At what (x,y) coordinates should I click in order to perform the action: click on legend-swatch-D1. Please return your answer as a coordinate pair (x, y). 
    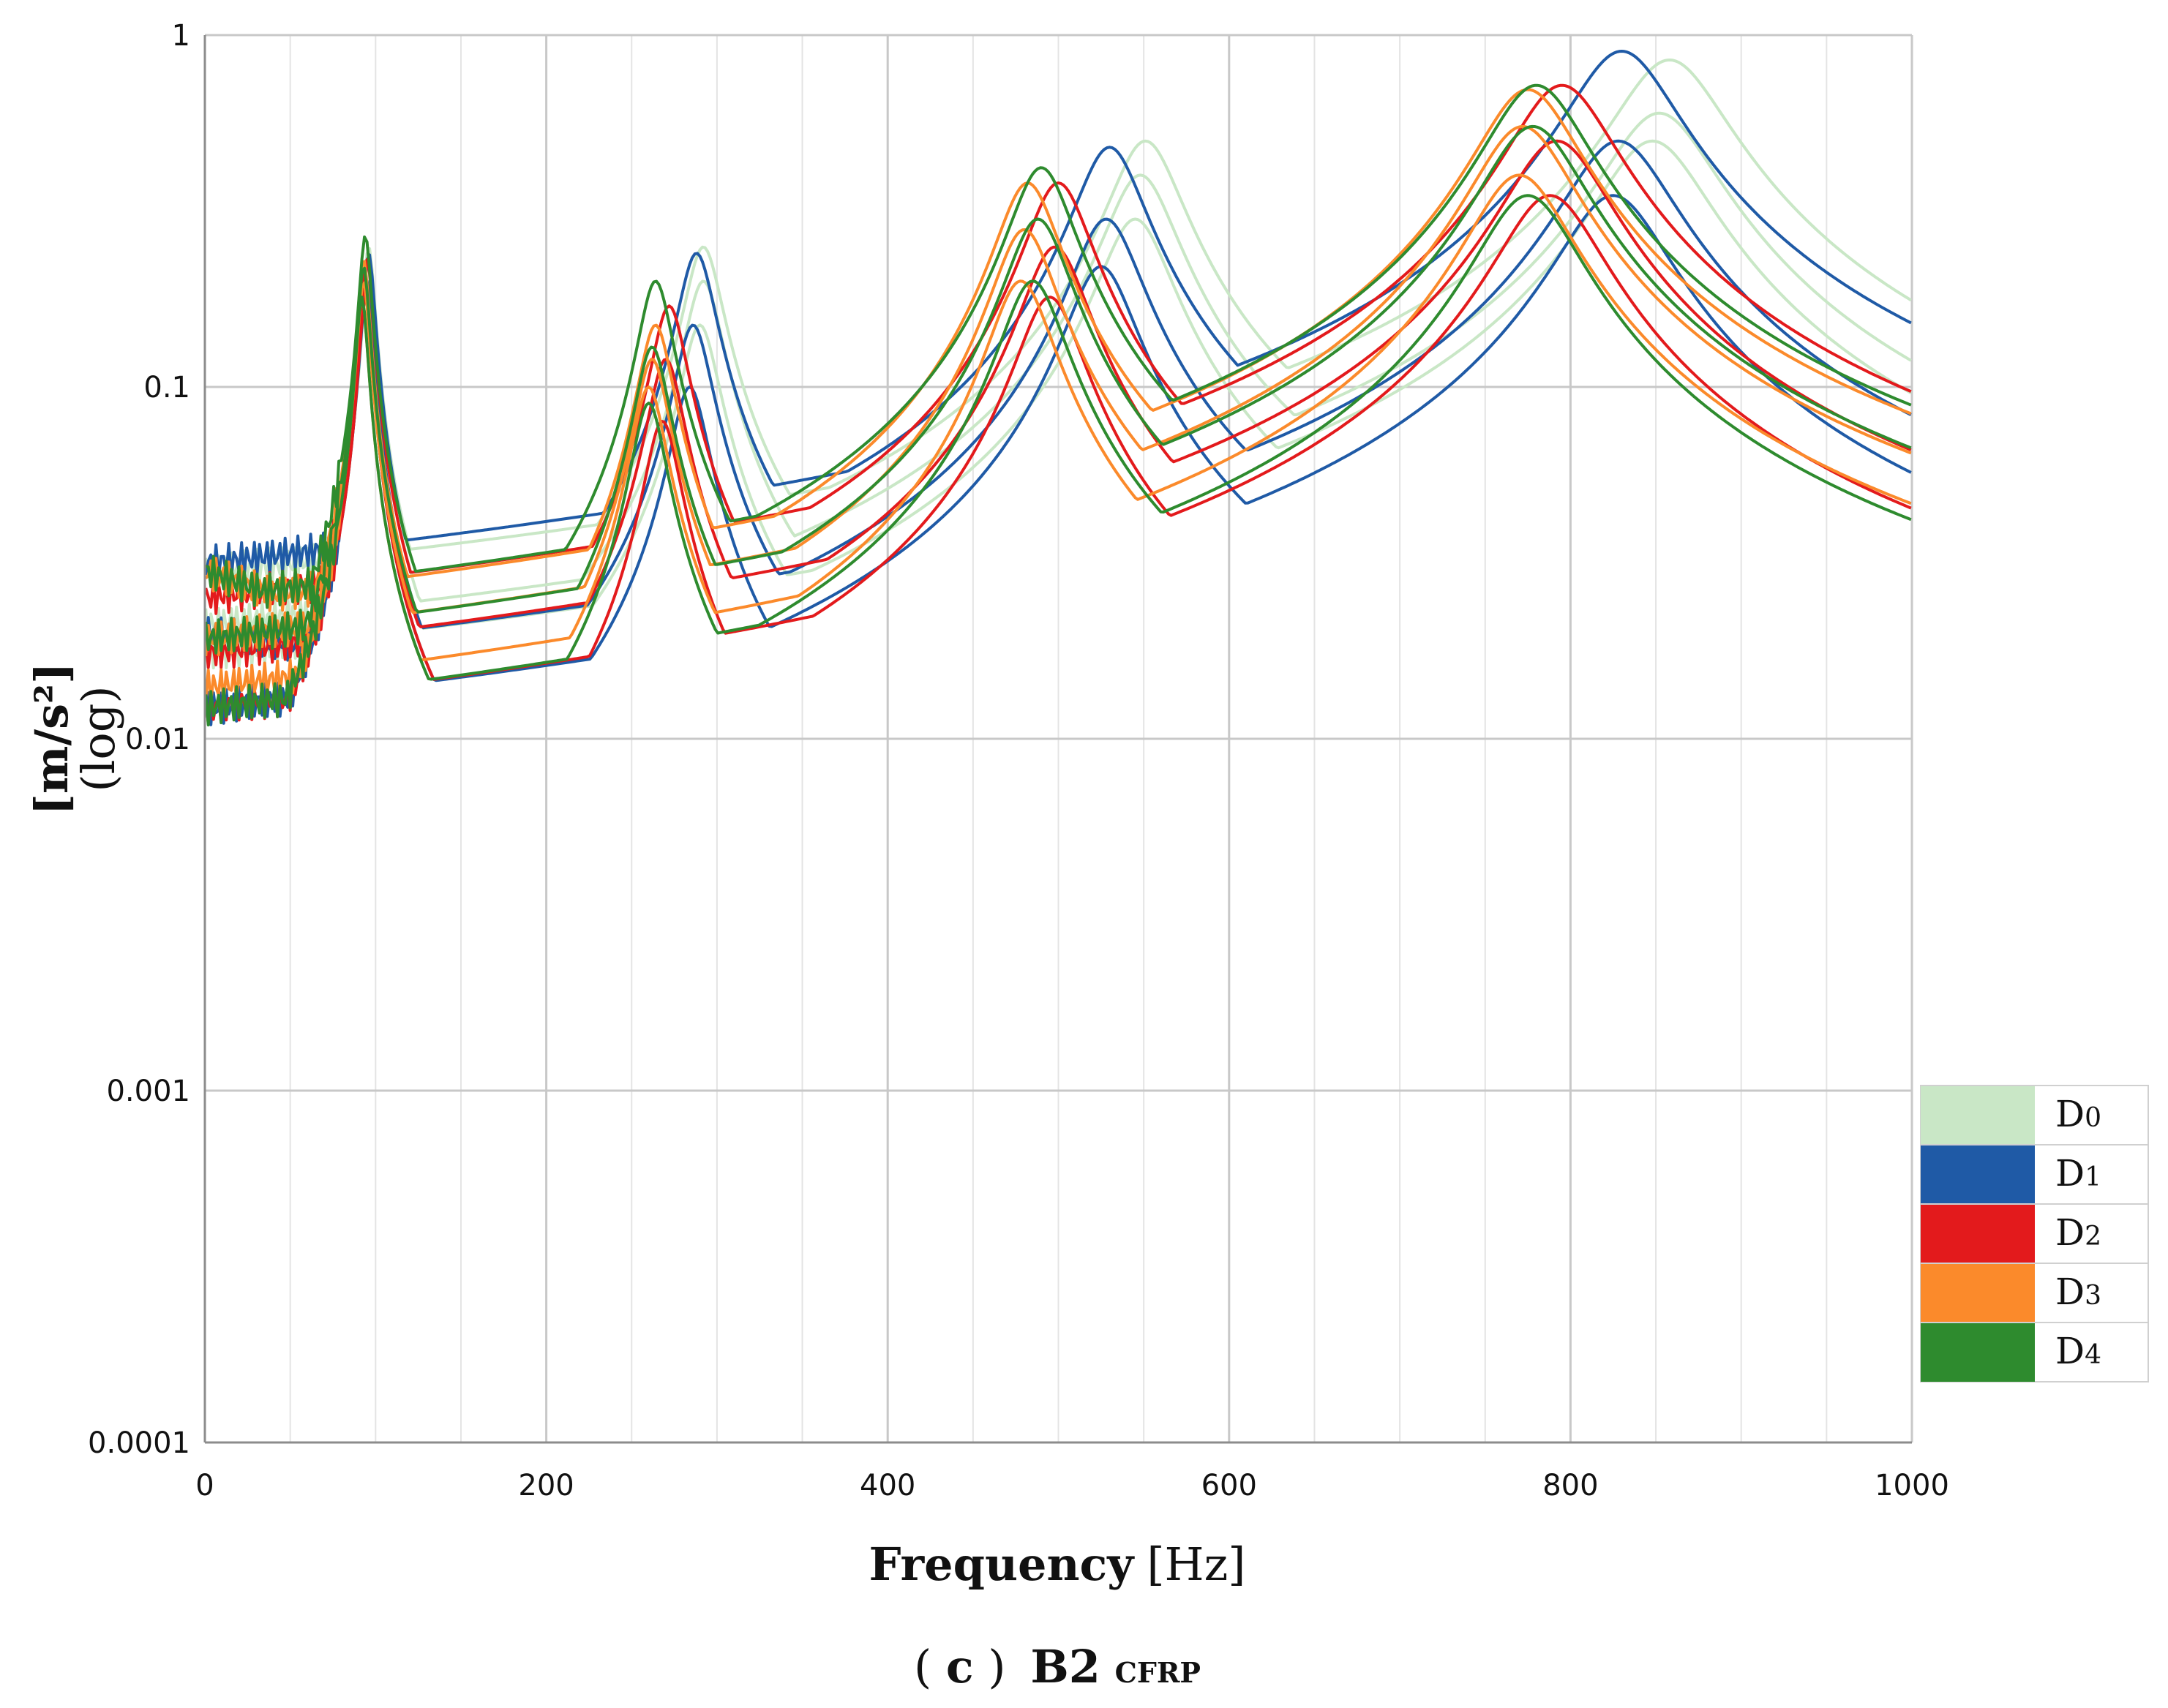
    Looking at the image, I should click on (1978, 1174).